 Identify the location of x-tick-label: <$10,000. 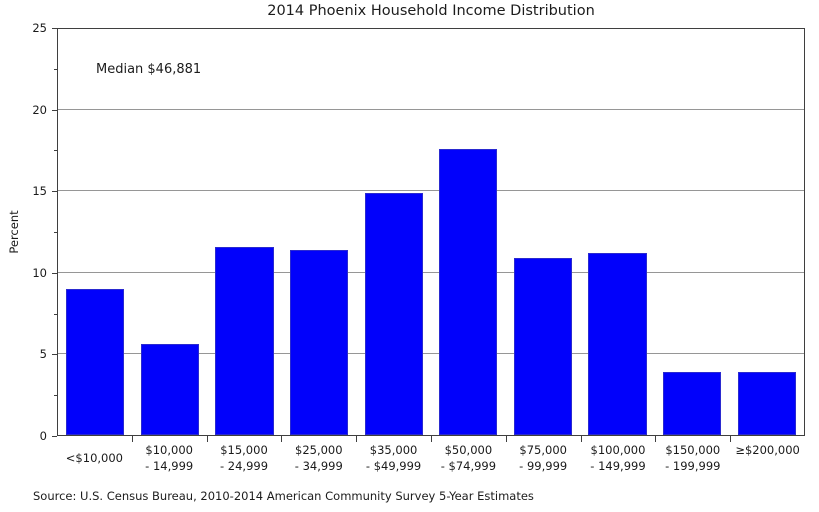
(94, 459).